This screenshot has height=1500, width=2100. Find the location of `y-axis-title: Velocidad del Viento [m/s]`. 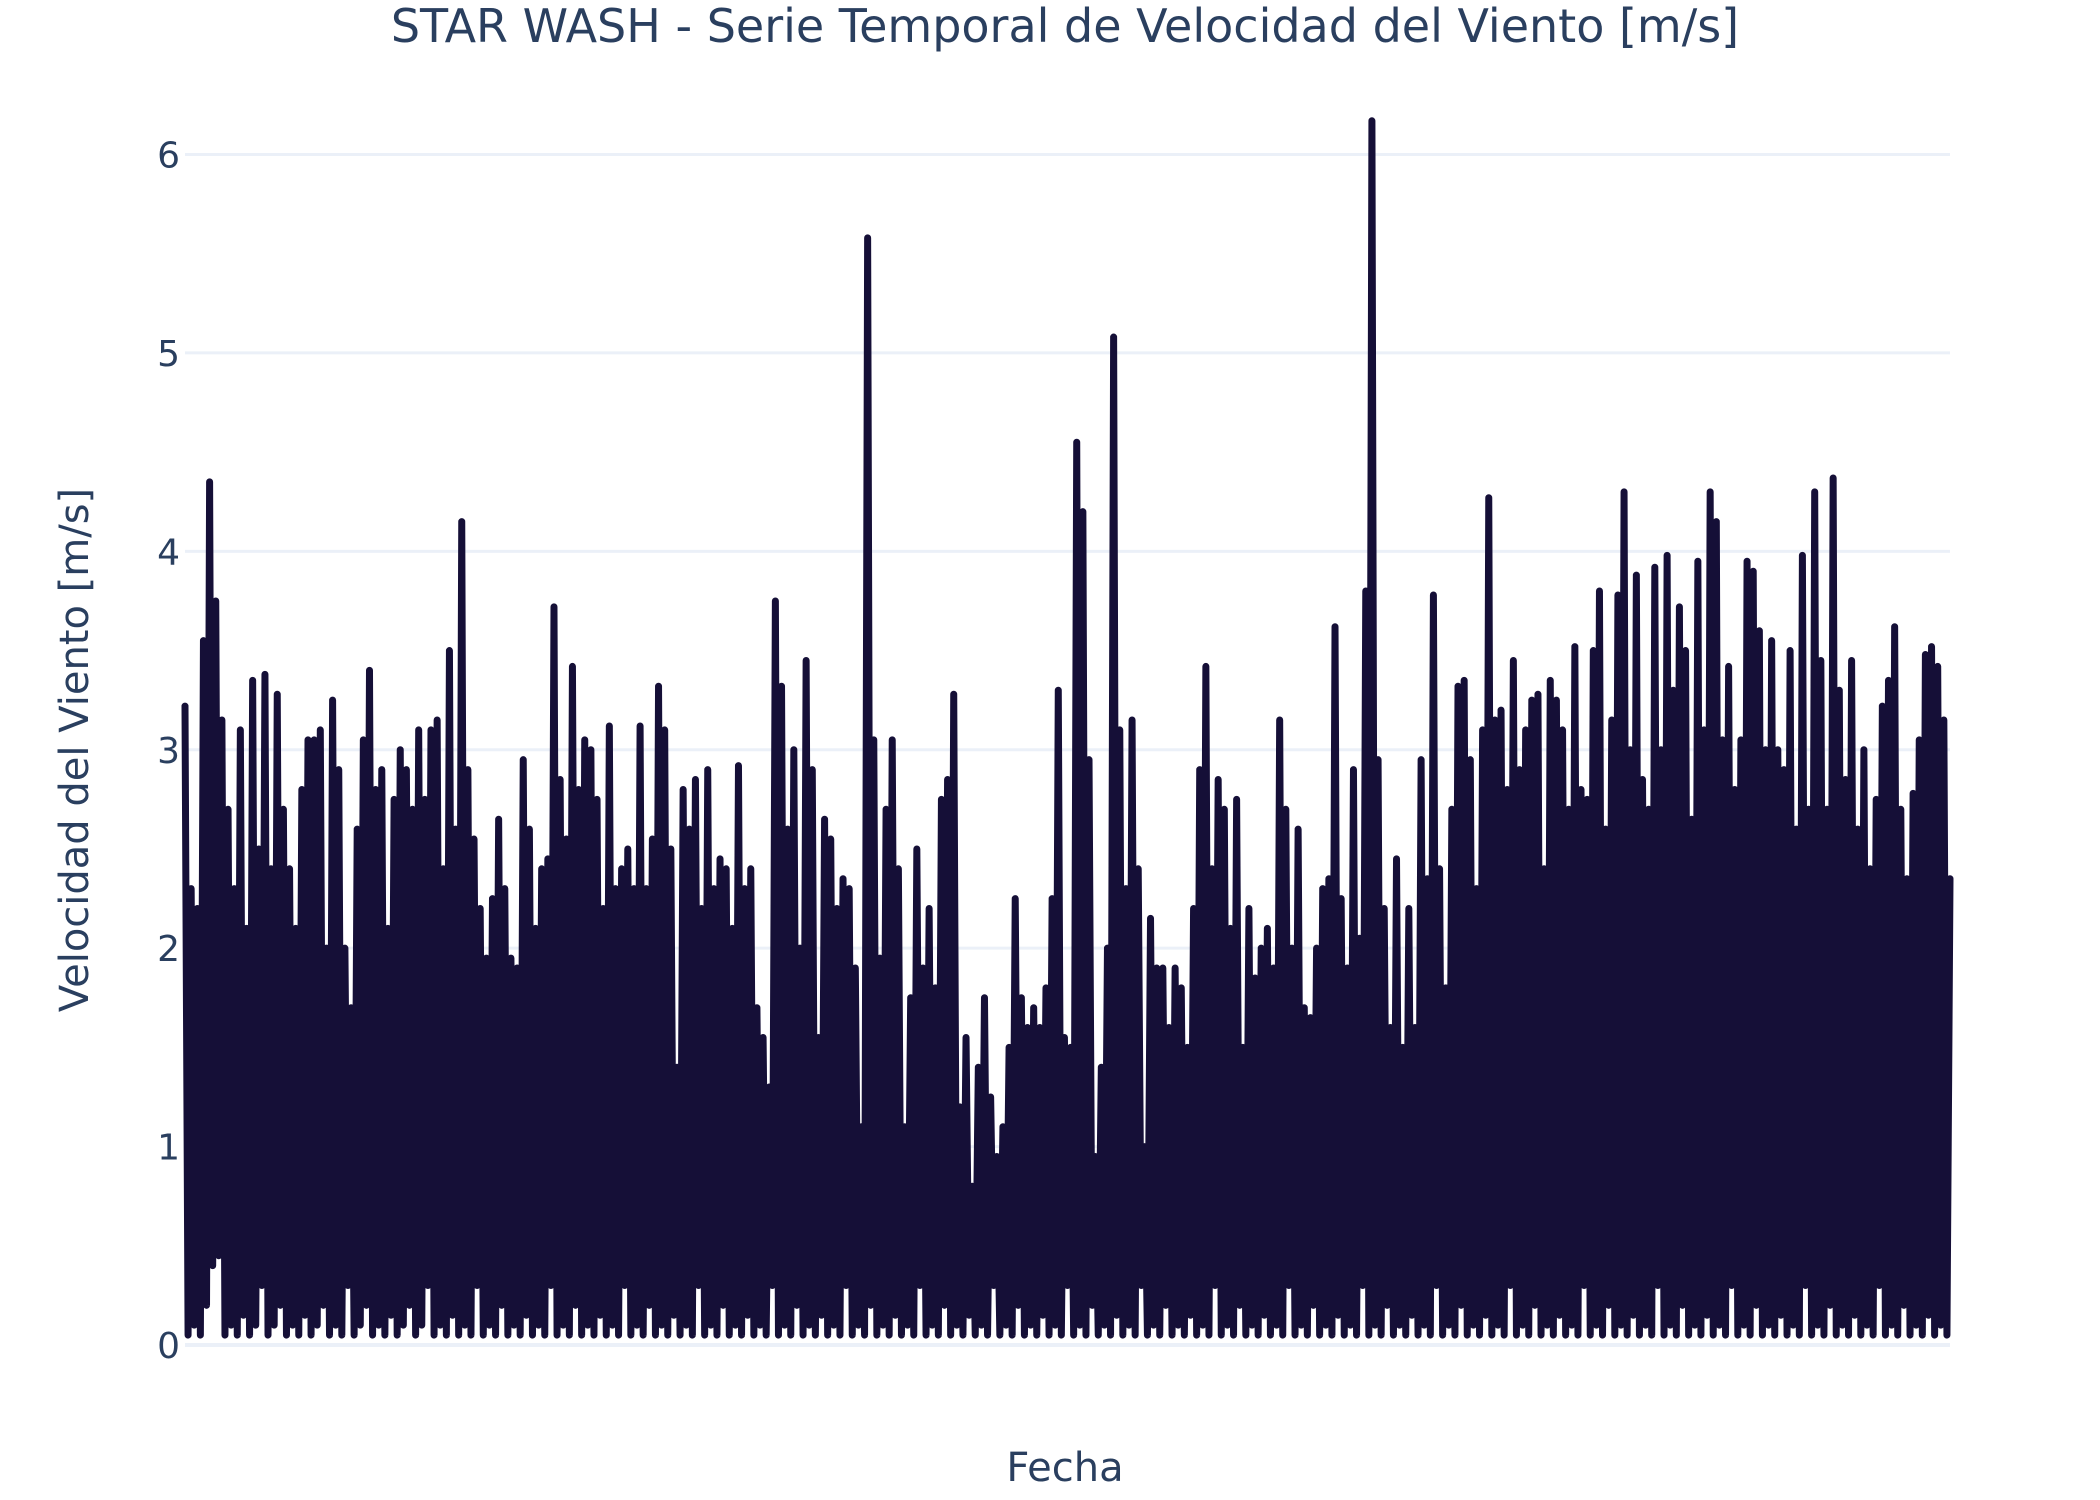

y-axis-title: Velocidad del Viento [m/s] is located at coordinates (75, 750).